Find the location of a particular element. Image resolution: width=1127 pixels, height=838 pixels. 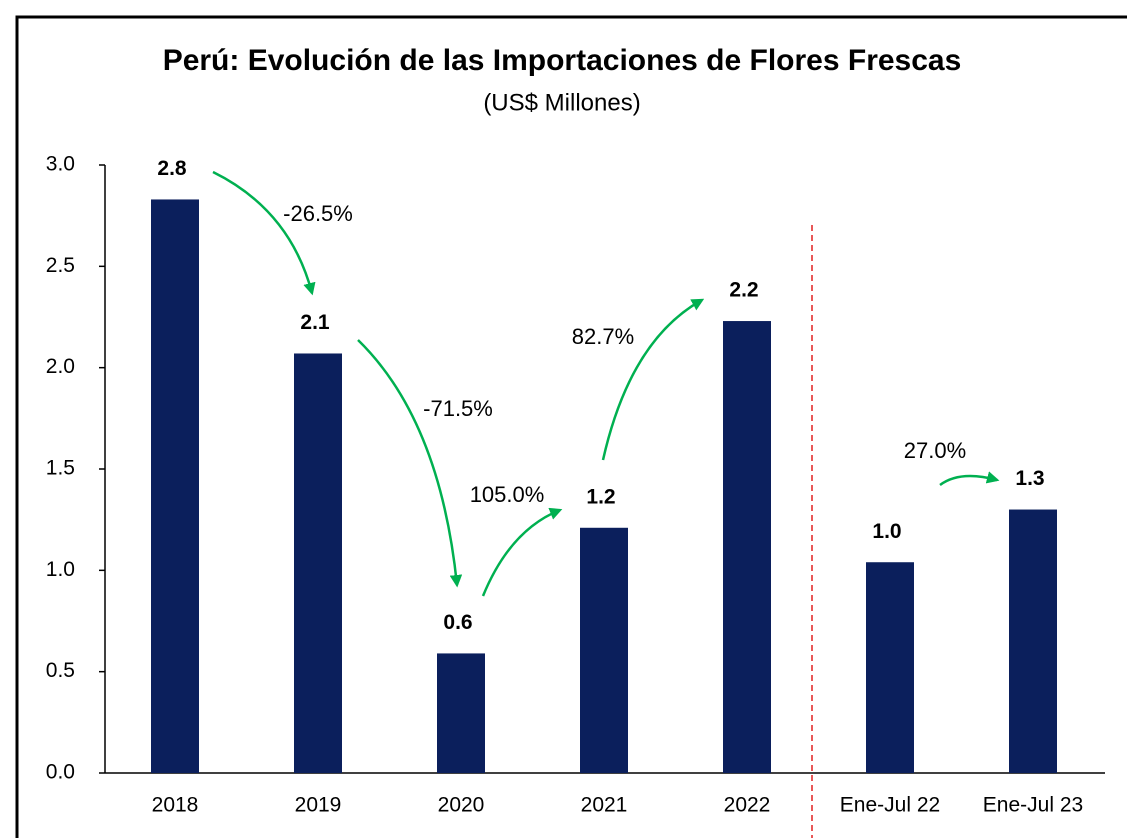

growth-annotation: 82.7% is located at coordinates (603, 336).